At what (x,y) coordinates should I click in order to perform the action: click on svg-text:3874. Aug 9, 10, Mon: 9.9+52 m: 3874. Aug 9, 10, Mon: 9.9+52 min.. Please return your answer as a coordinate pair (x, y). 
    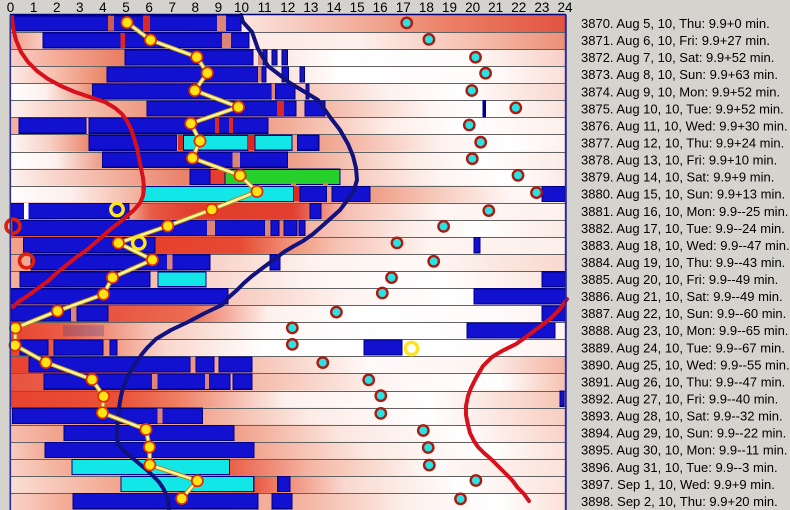
    Looking at the image, I should click on (680, 91).